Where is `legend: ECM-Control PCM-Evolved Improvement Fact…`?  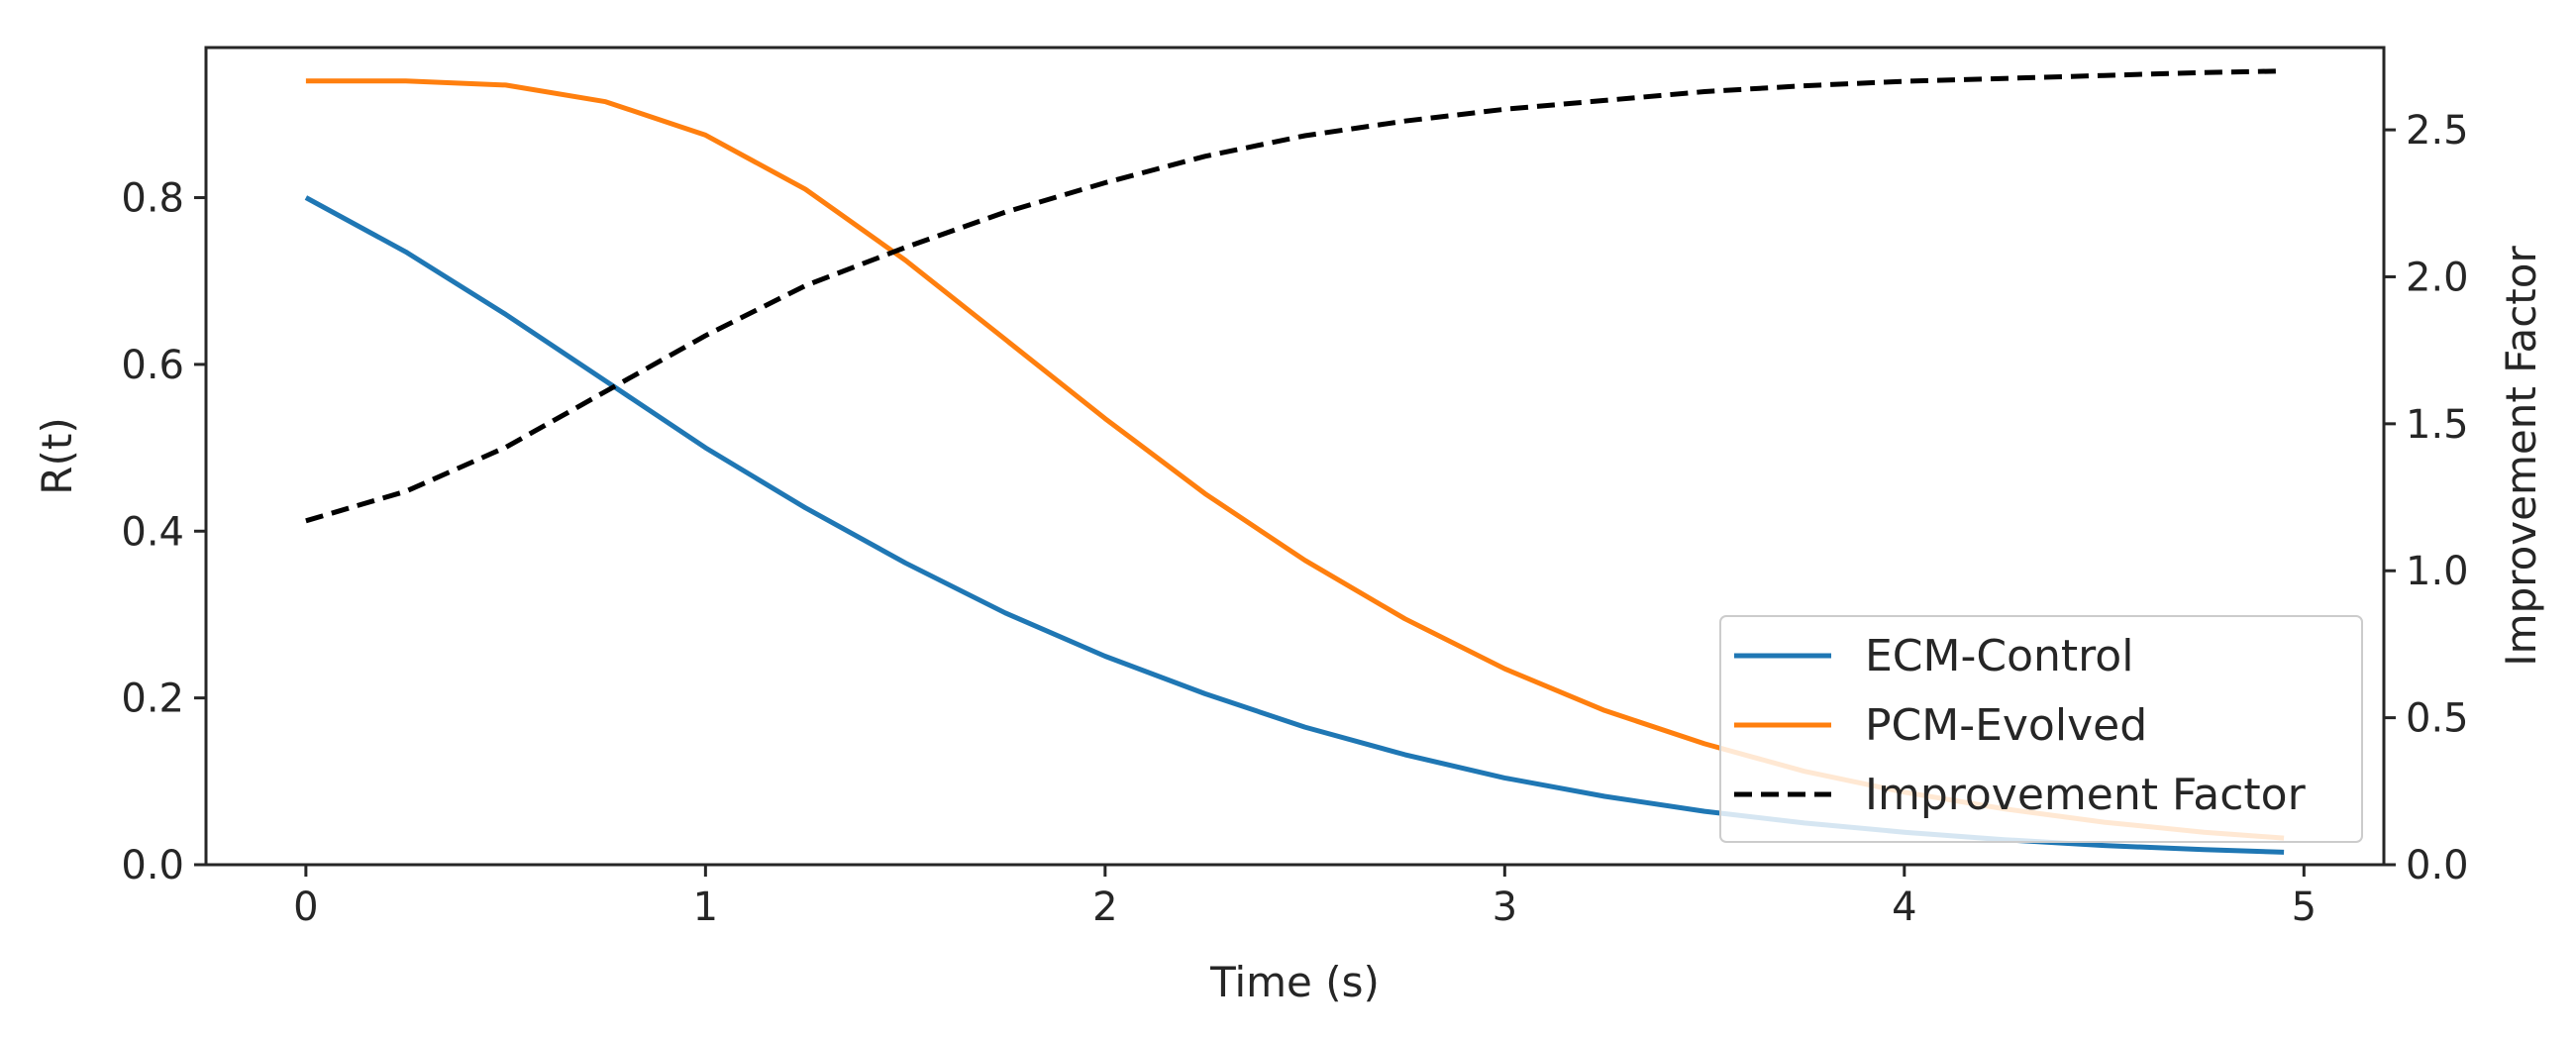 legend: ECM-Control PCM-Evolved Improvement Fact… is located at coordinates (2041, 729).